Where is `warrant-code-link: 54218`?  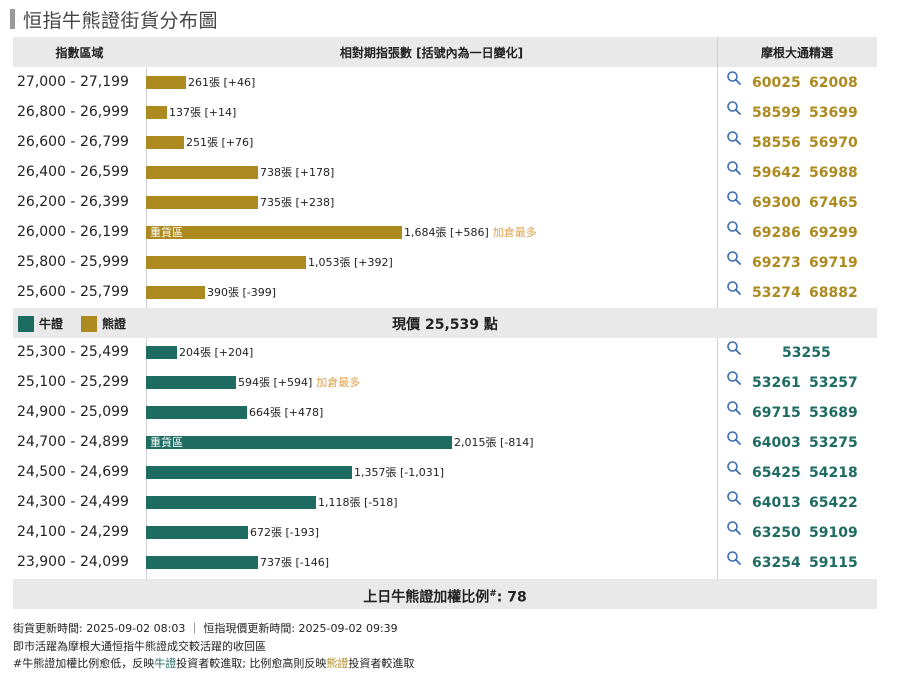 warrant-code-link: 54218 is located at coordinates (833, 473).